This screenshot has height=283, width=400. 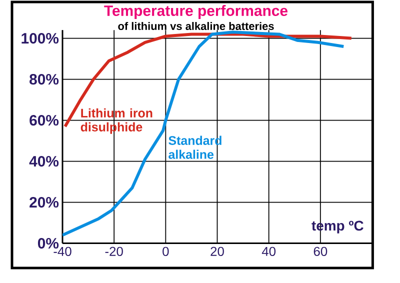 I want to click on y-tick-label: 100%, so click(x=40, y=38).